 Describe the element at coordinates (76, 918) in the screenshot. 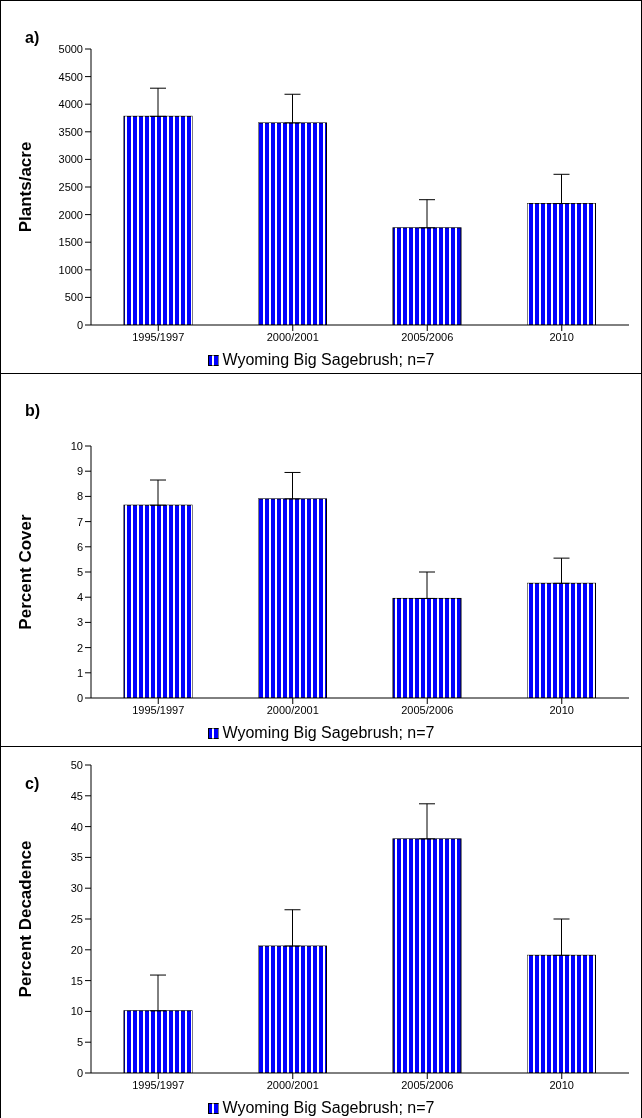

I see `y-tick-label: 25` at that location.